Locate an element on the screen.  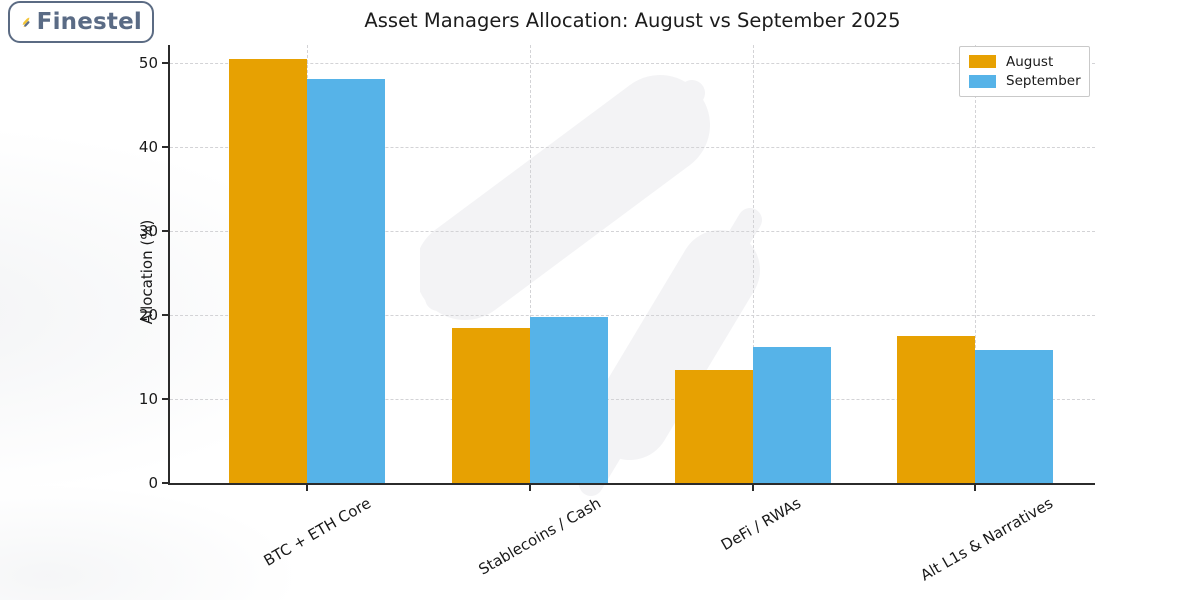
bar-september-btc-eth-core is located at coordinates (346, 280).